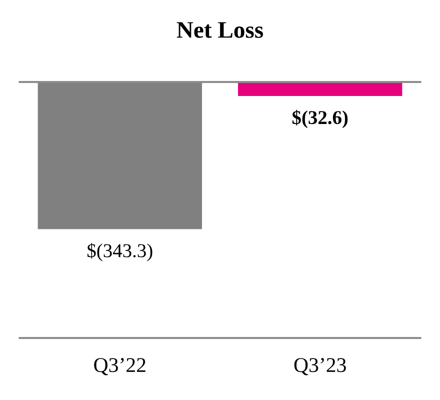  What do you see at coordinates (320, 119) in the screenshot?
I see `data-label: $(32.6)` at bounding box center [320, 119].